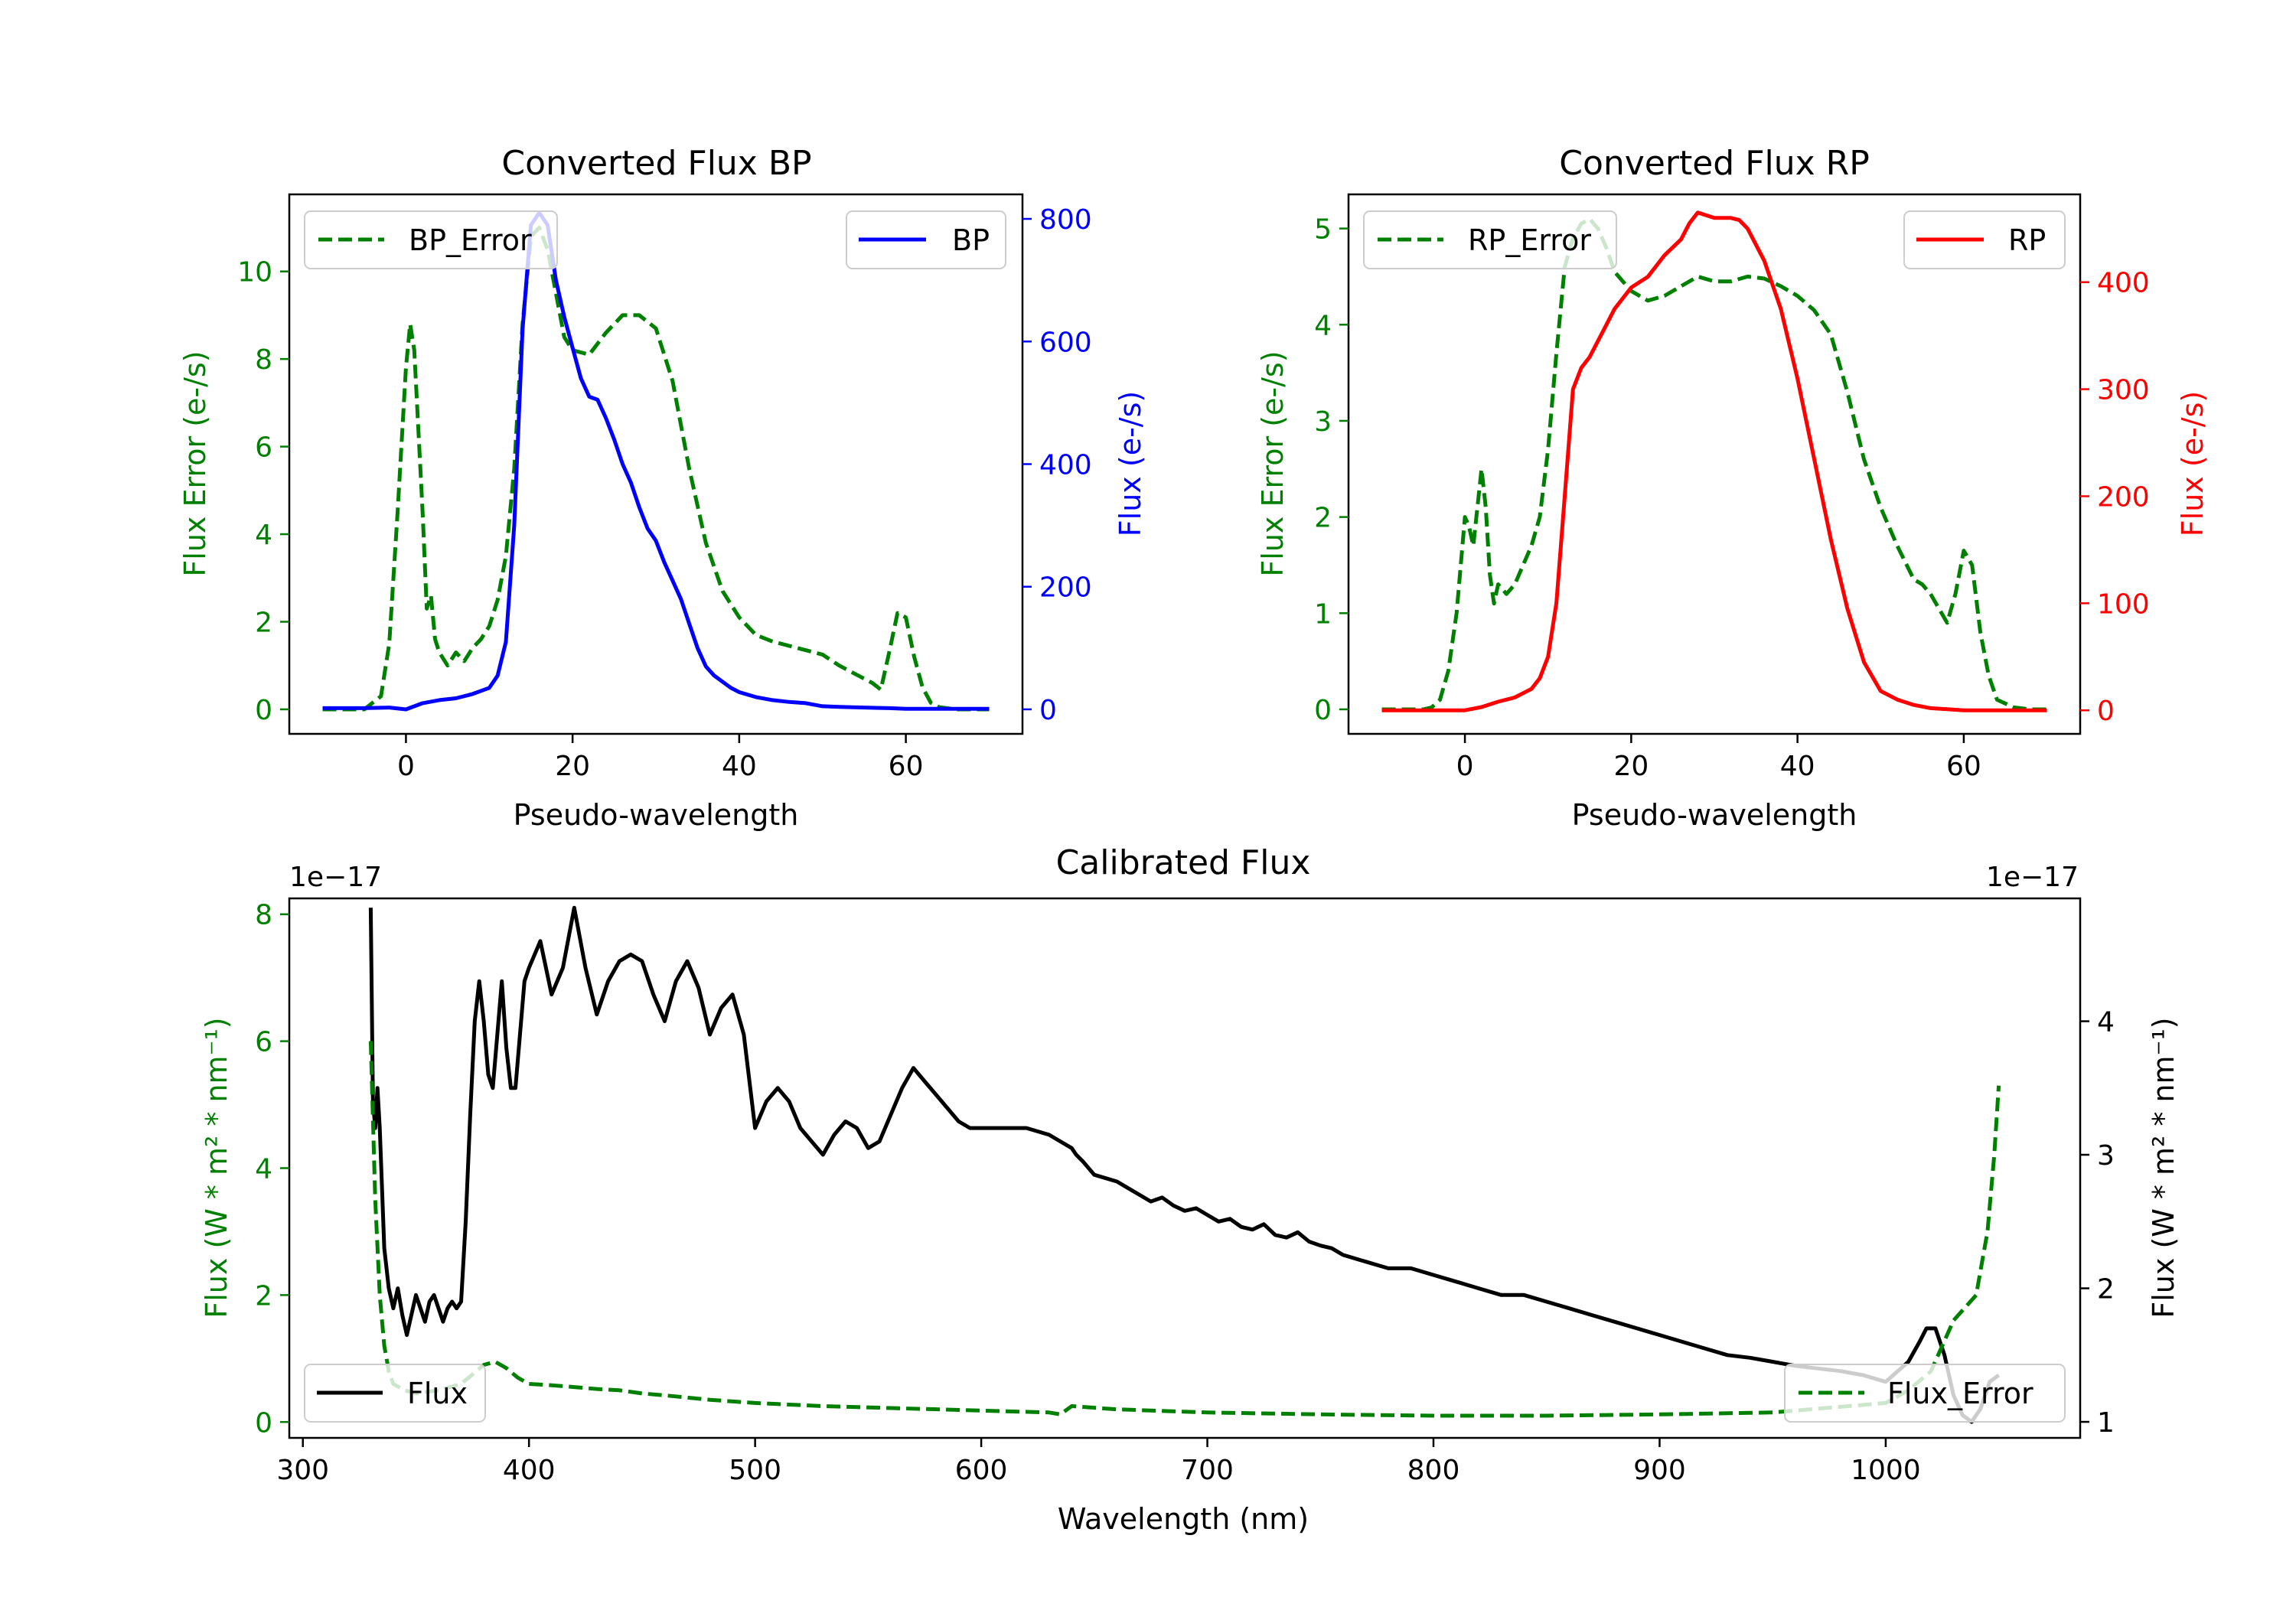 This screenshot has width=2296, height=1607. What do you see at coordinates (263, 491) in the screenshot?
I see `bp-left-ticks: 0 2 4 6 8 10` at bounding box center [263, 491].